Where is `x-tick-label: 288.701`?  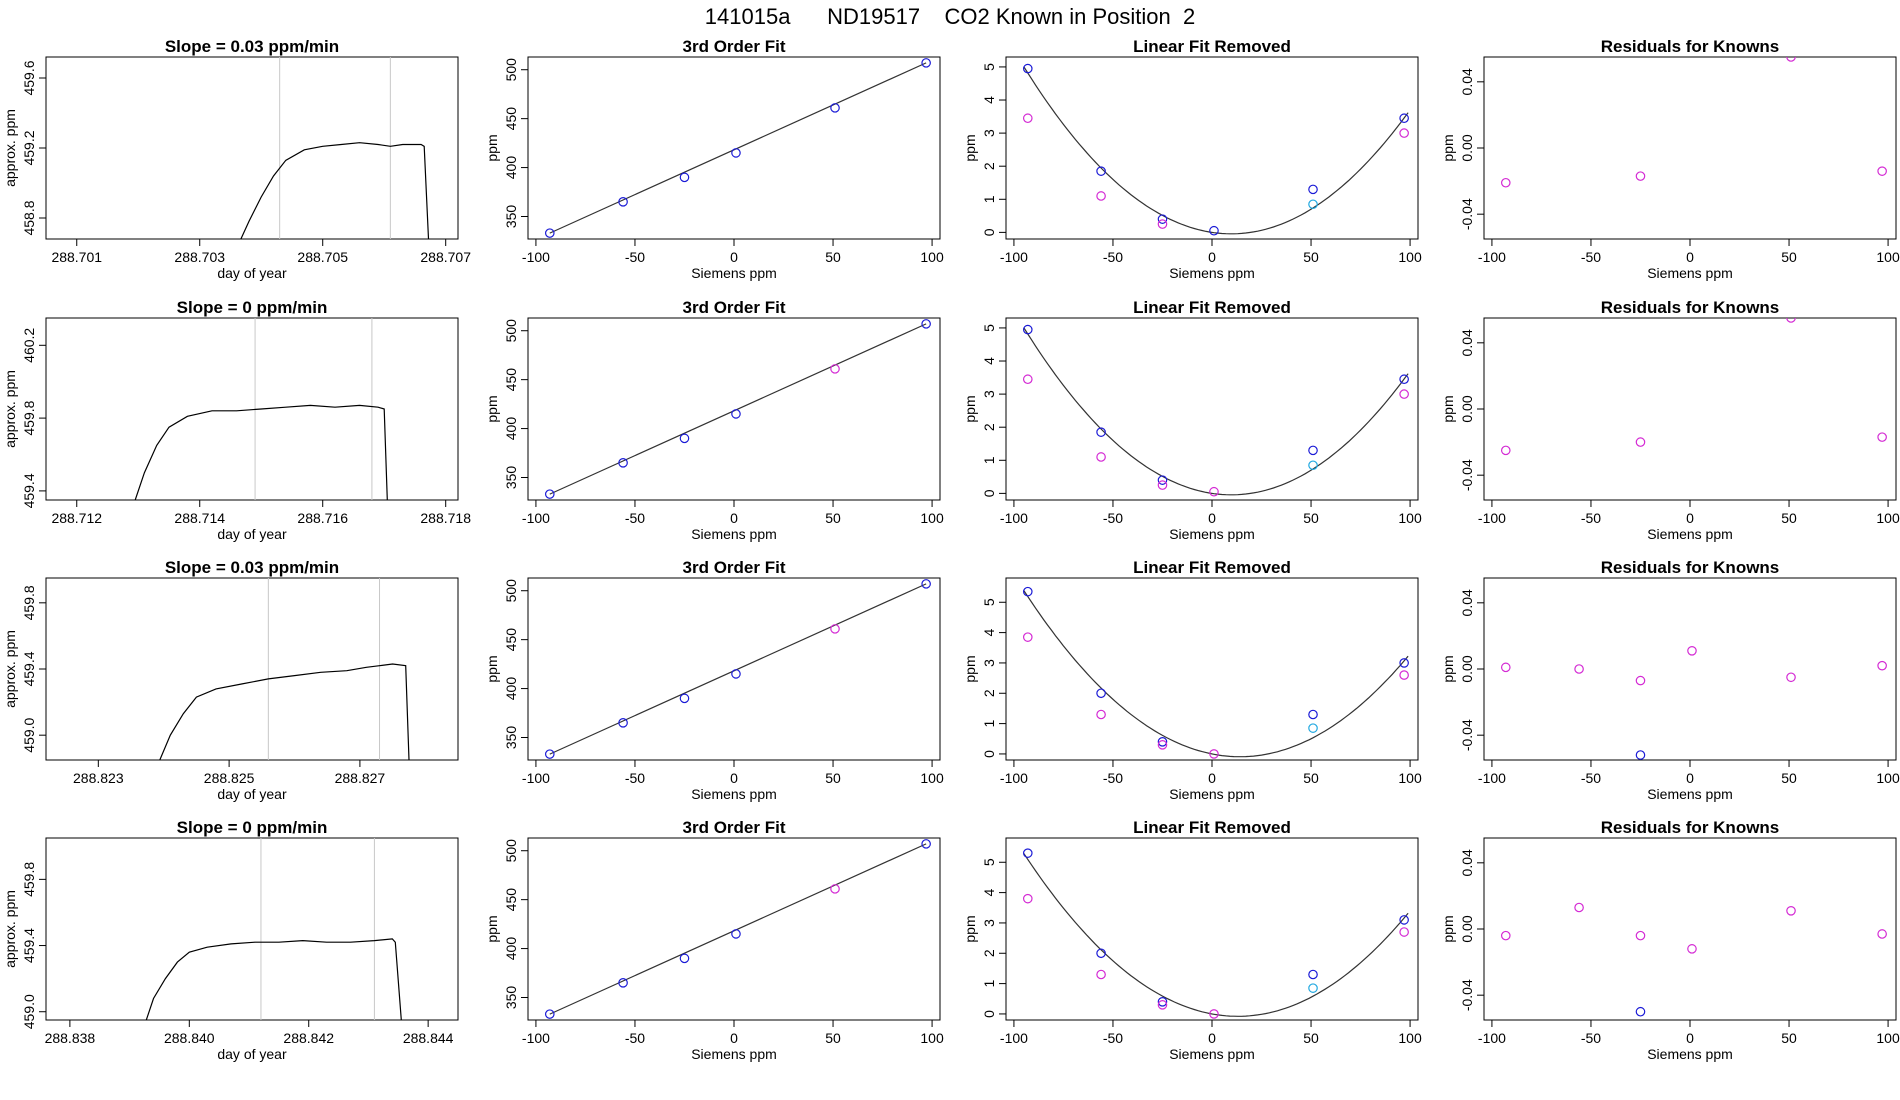
x-tick-label: 288.701 is located at coordinates (76, 257).